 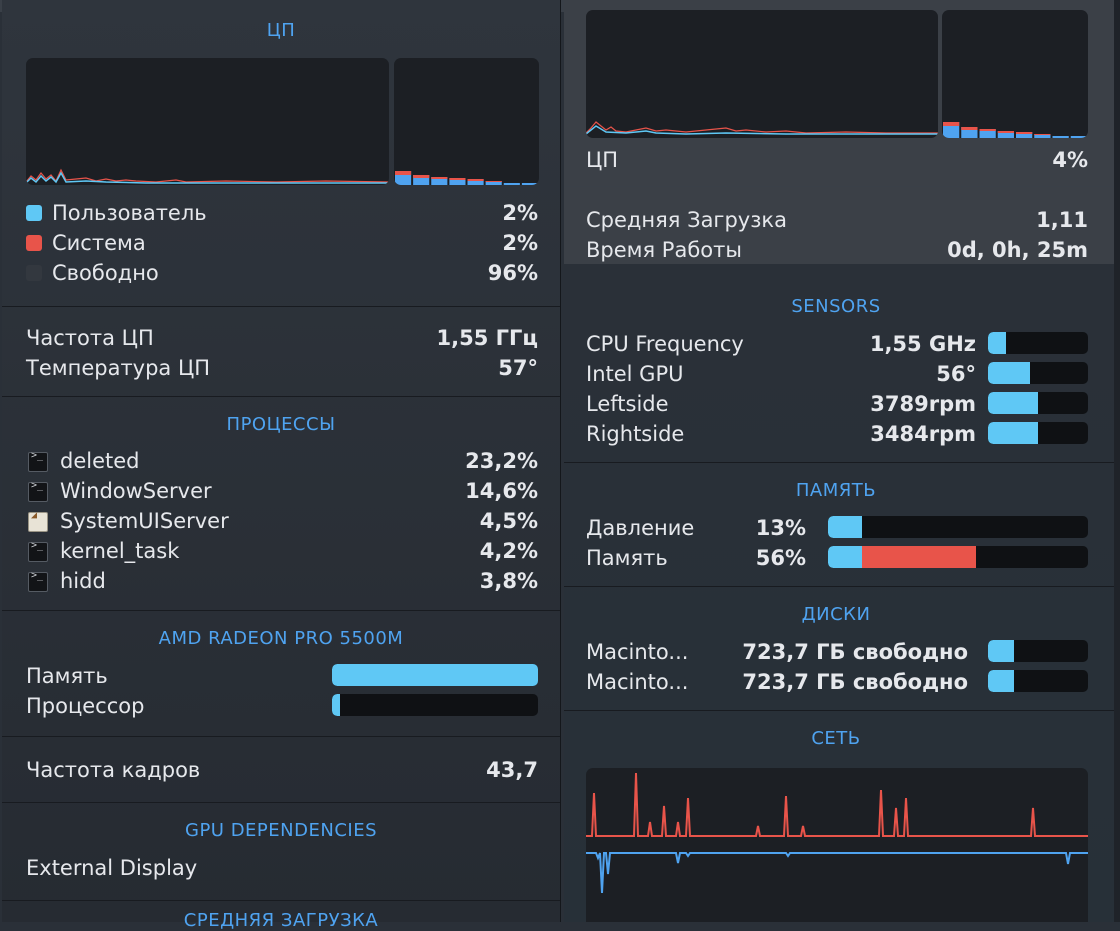 I want to click on memory-wired-fill, so click(x=919, y=557).